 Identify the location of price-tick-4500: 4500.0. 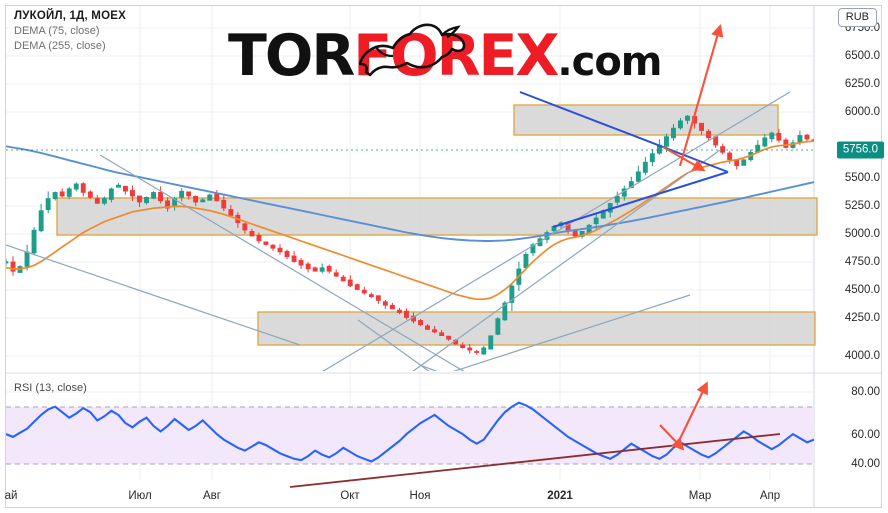
(862, 290).